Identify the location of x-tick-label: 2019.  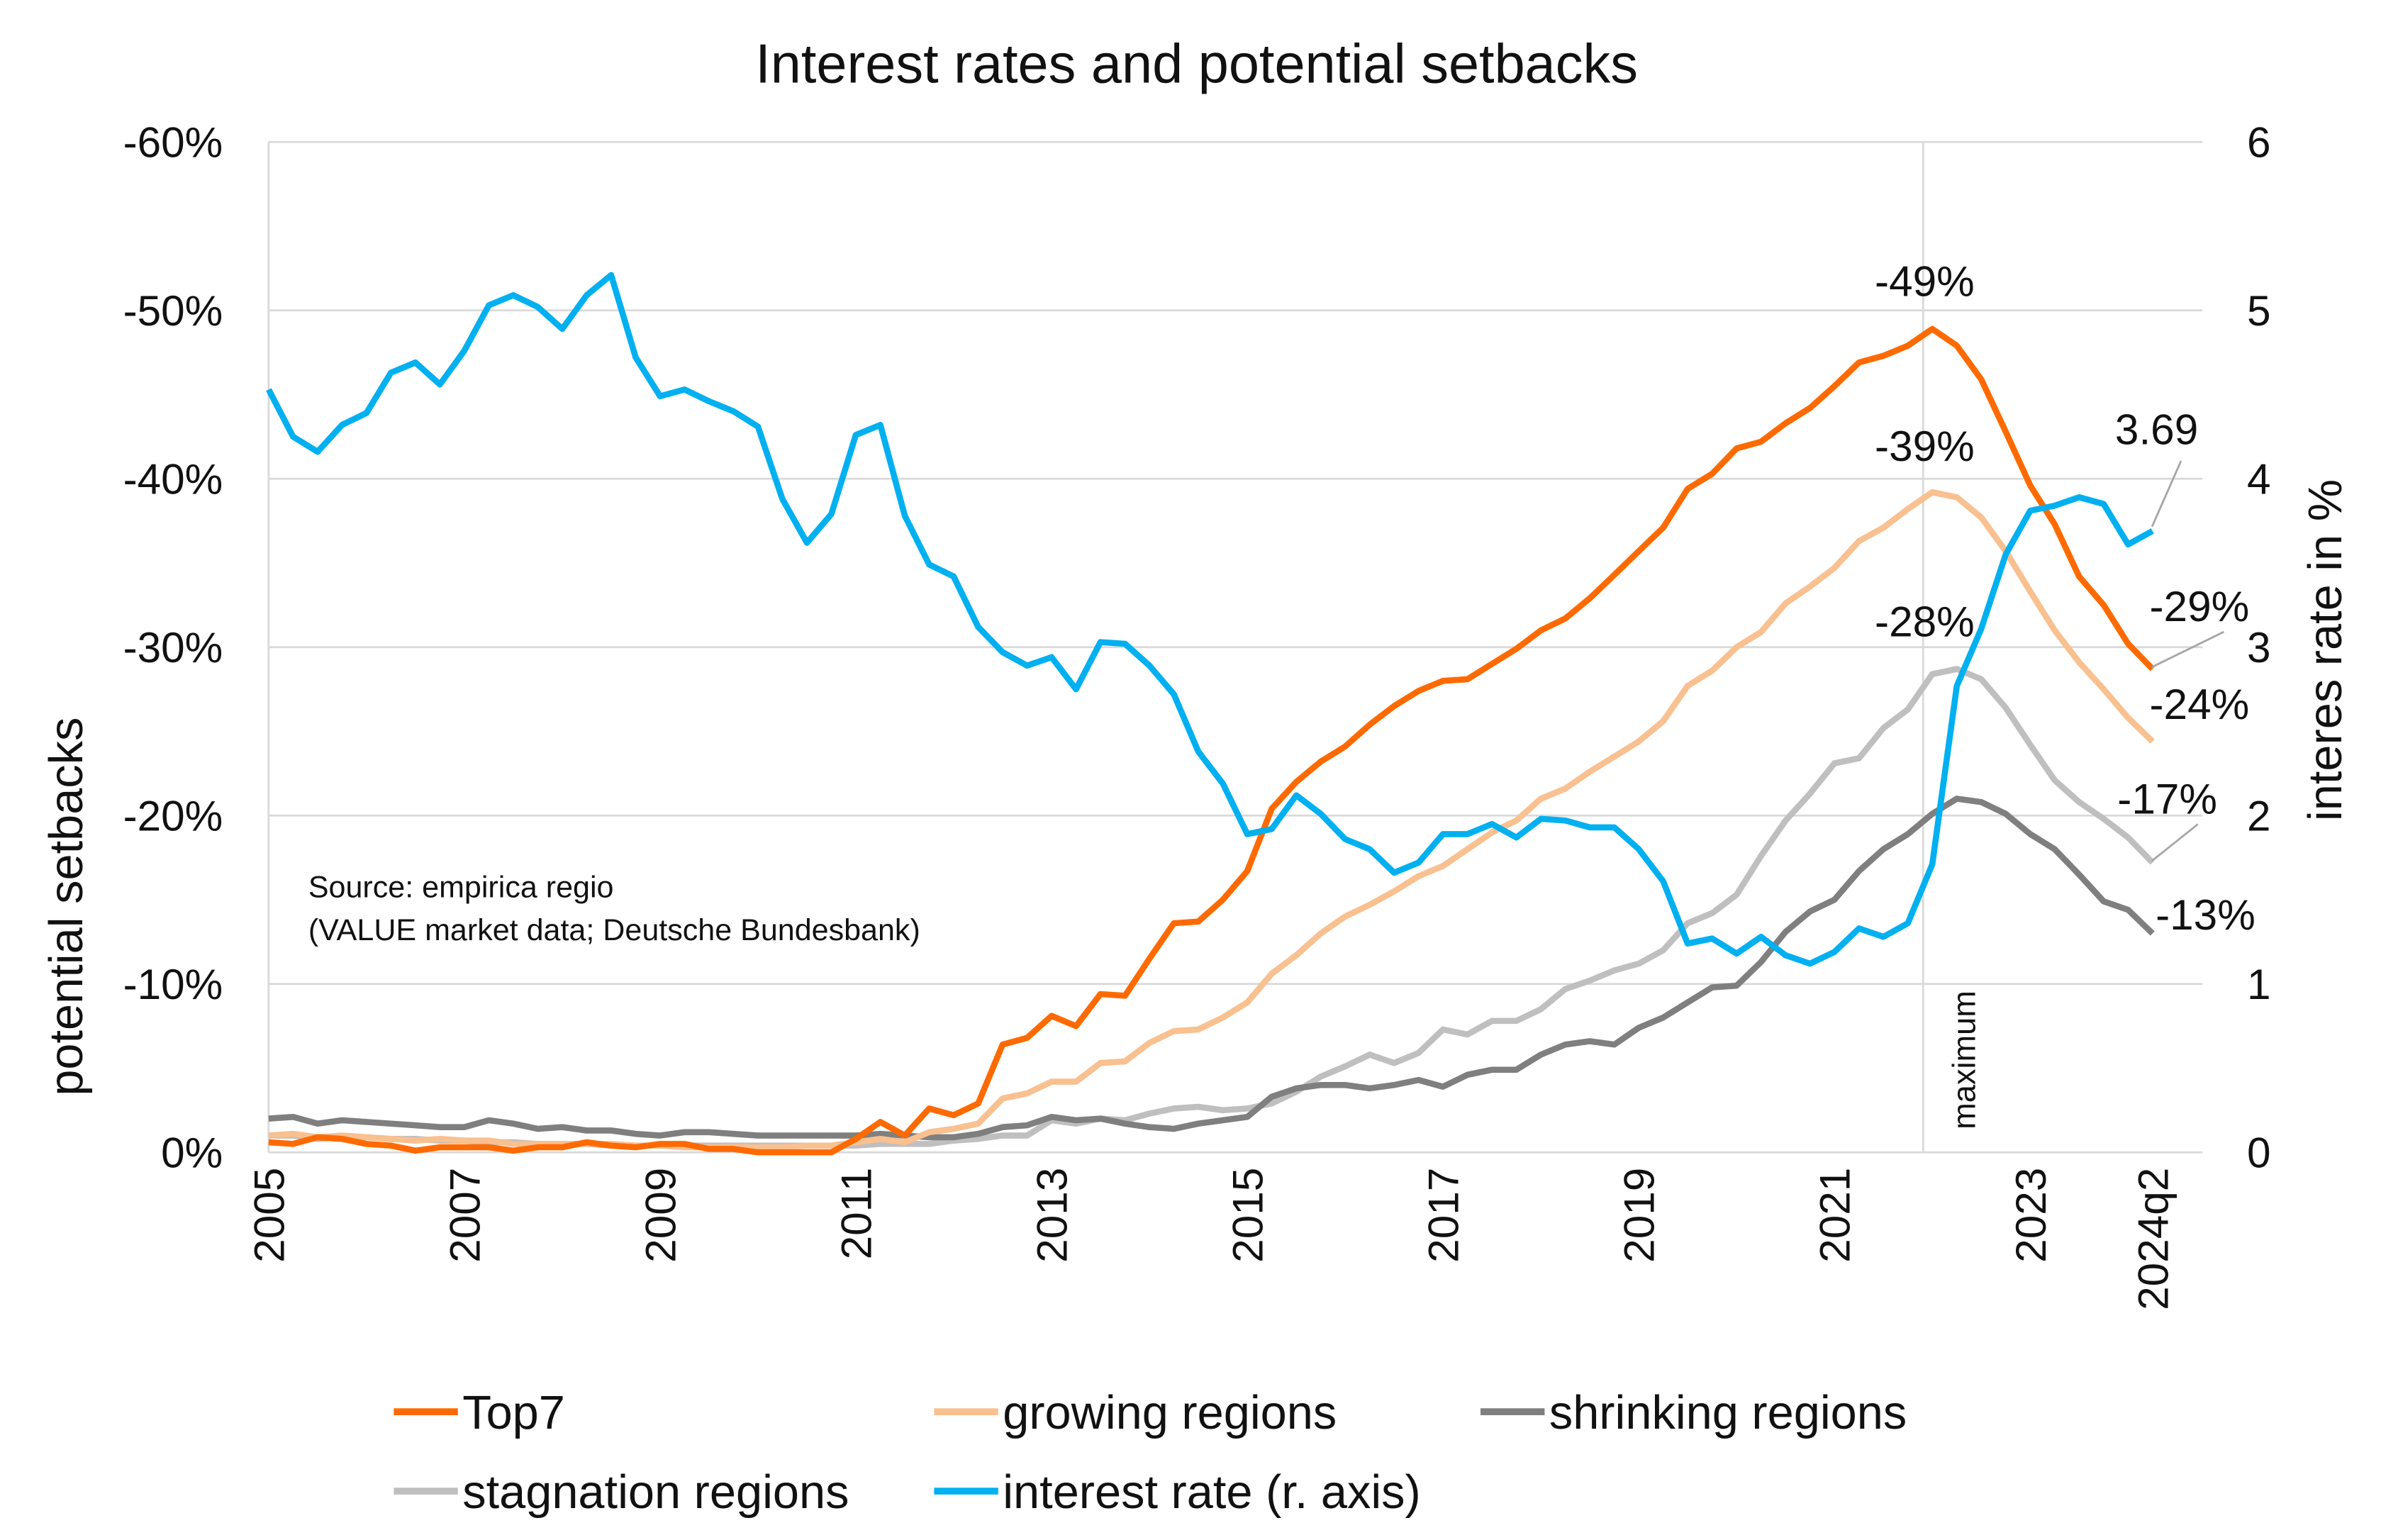
(1639, 1215).